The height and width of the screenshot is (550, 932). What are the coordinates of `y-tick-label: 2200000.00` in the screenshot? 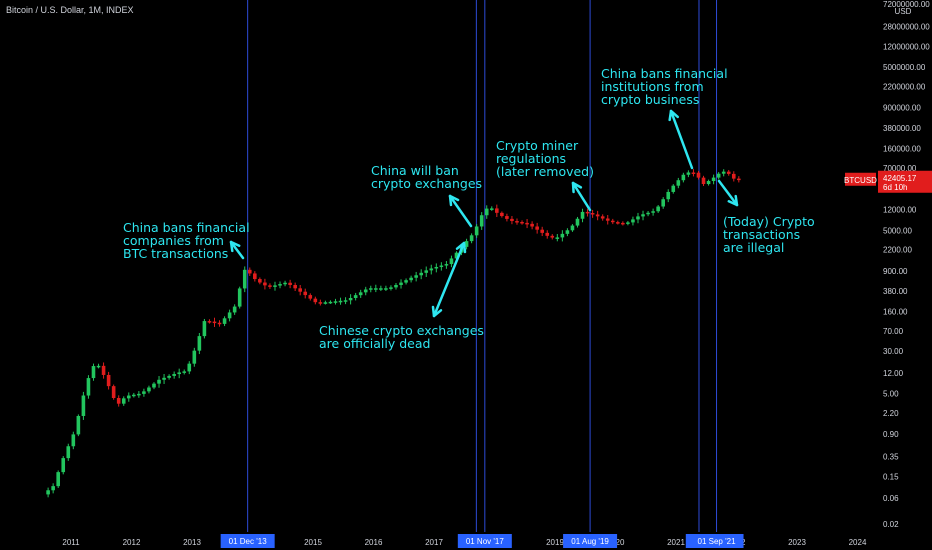 It's located at (904, 86).